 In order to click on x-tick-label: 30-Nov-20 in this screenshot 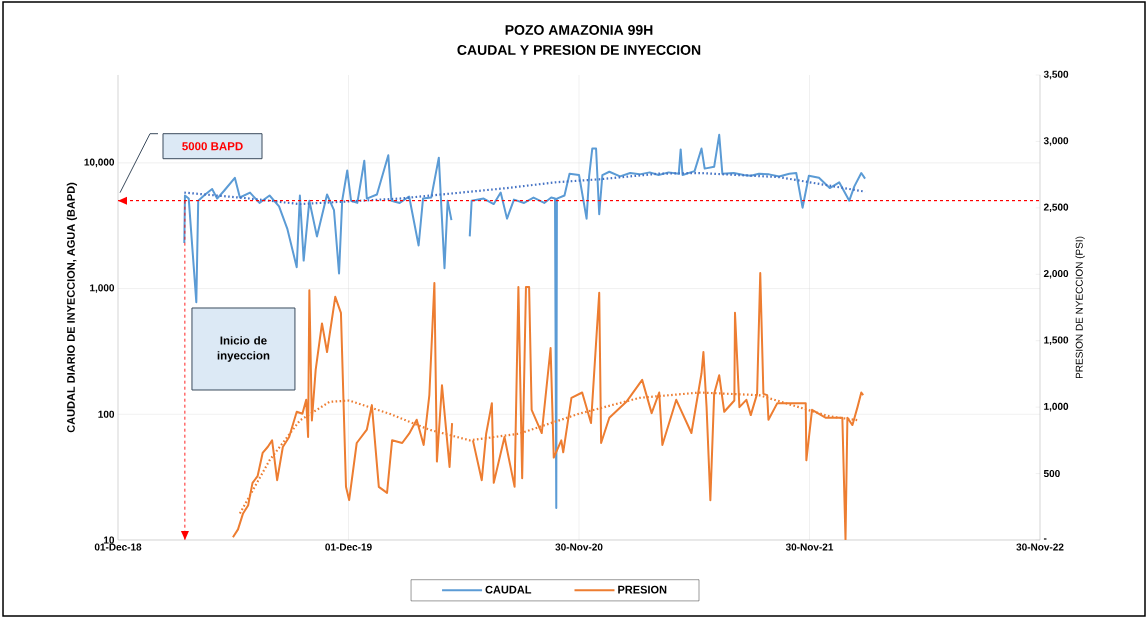, I will do `click(579, 547)`.